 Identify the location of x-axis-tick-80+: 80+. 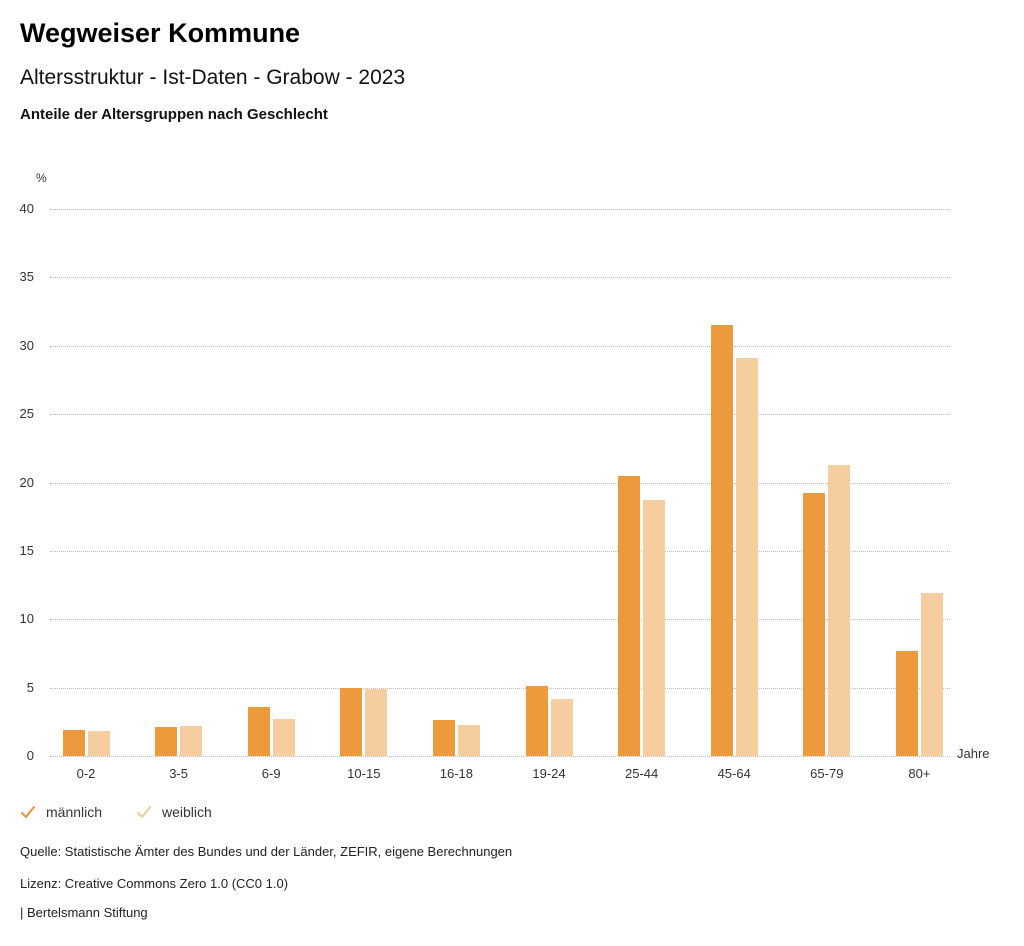
(919, 773).